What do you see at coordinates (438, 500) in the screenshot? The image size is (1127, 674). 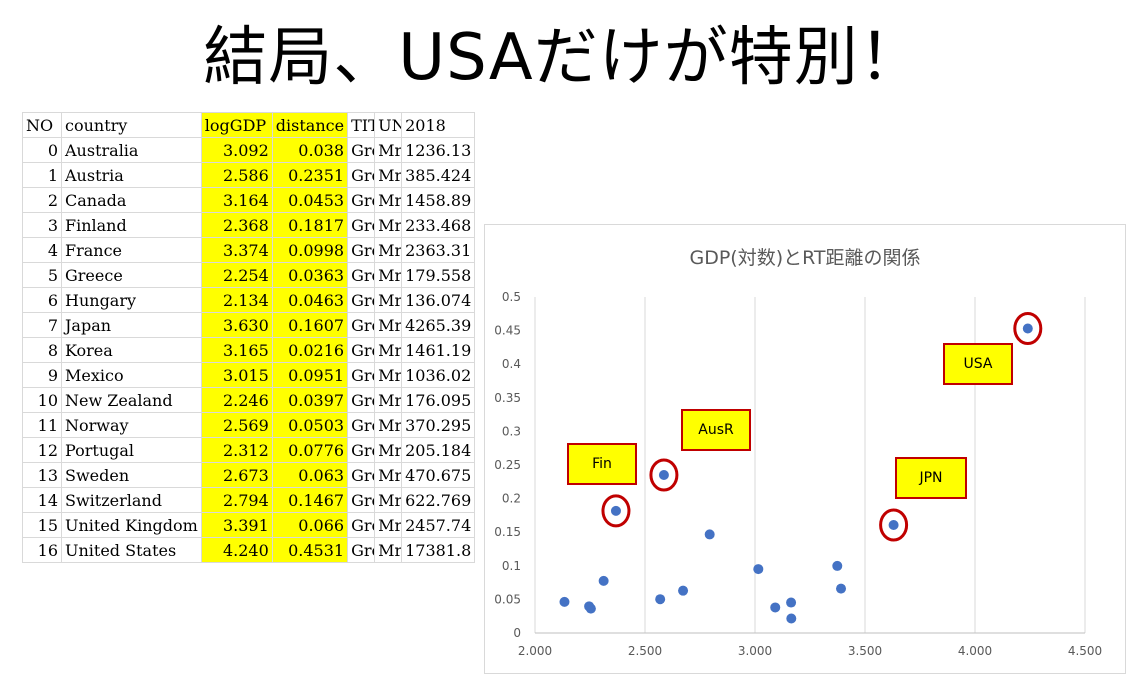 I see `cell-2018: 622.769` at bounding box center [438, 500].